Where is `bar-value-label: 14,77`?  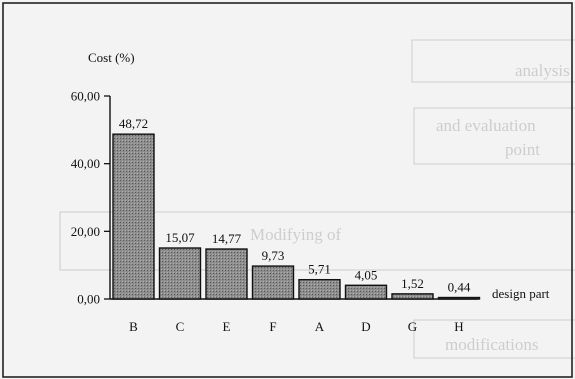
bar-value-label: 14,77 is located at coordinates (227, 238).